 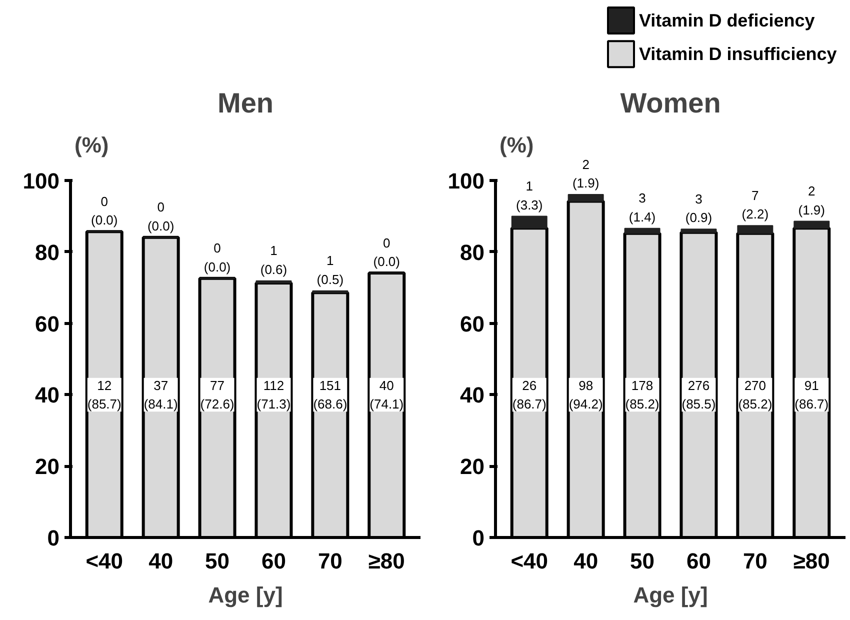 I want to click on data-label: 40 (74.1), so click(x=387, y=395).